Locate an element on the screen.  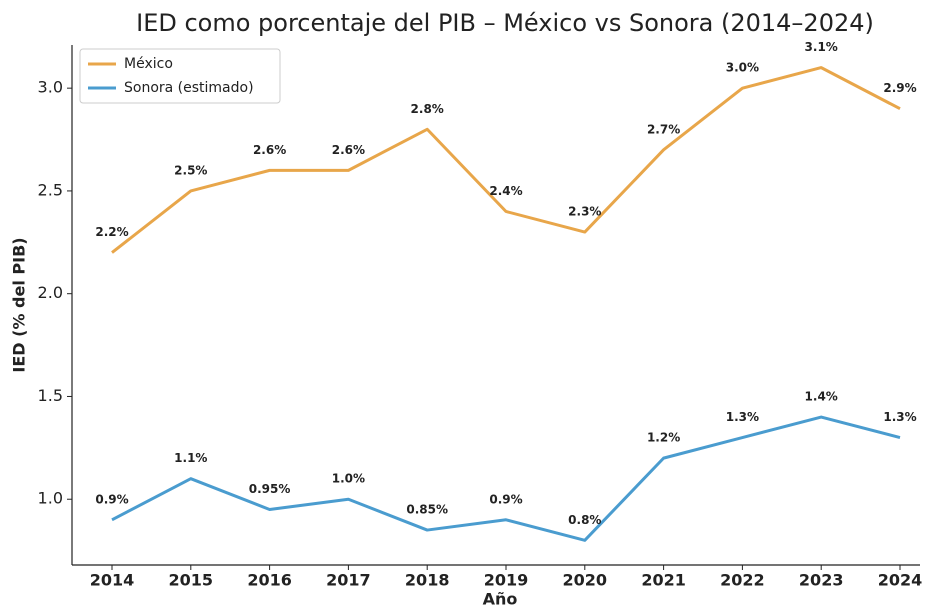
x-tick-label: 2019 is located at coordinates (506, 580).